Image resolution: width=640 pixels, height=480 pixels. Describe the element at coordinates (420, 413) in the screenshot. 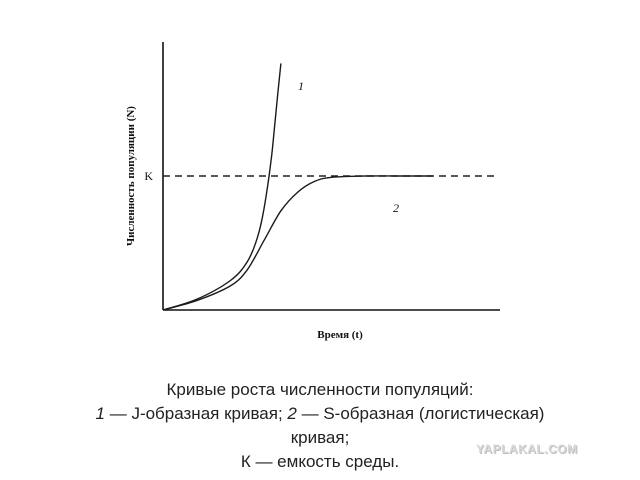

I see `caption-curve-2-text: — S-образная (логистическая)` at that location.